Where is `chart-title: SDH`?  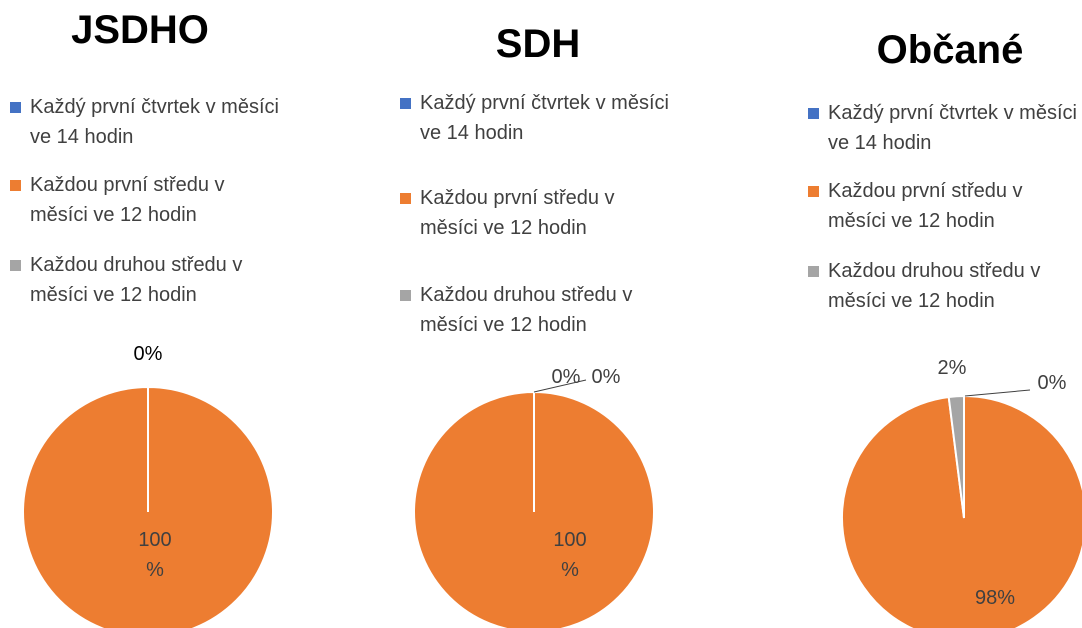
chart-title: SDH is located at coordinates (538, 44).